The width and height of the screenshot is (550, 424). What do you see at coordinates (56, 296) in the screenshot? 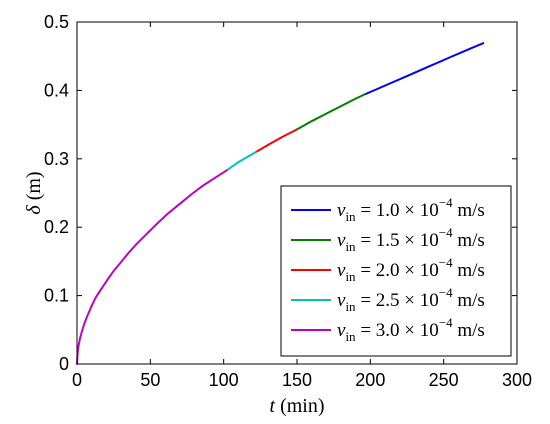
I see `y-tick-label: 0.1` at bounding box center [56, 296].